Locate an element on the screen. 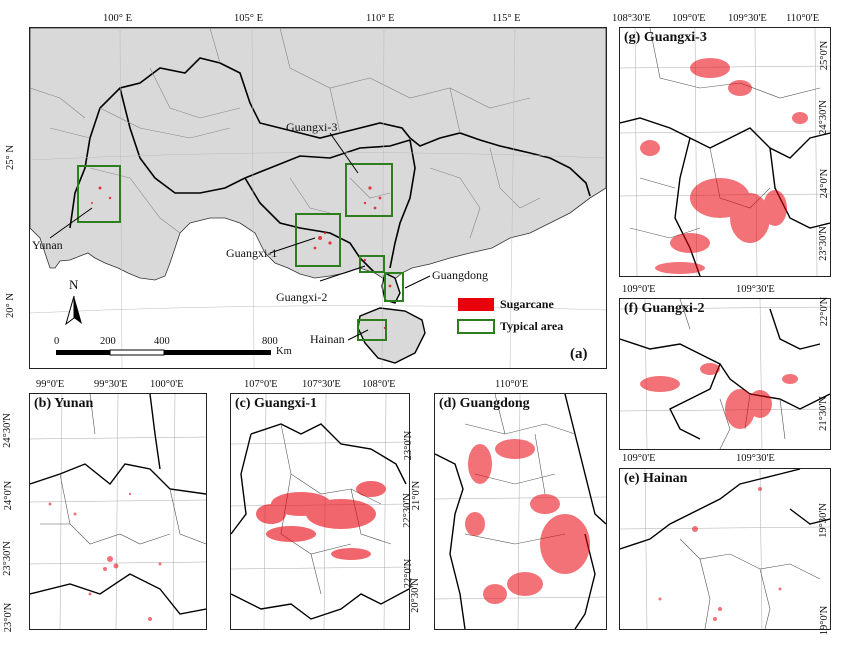 The image size is (865, 649). g-tick-x0: 108°30'E is located at coordinates (631, 18).